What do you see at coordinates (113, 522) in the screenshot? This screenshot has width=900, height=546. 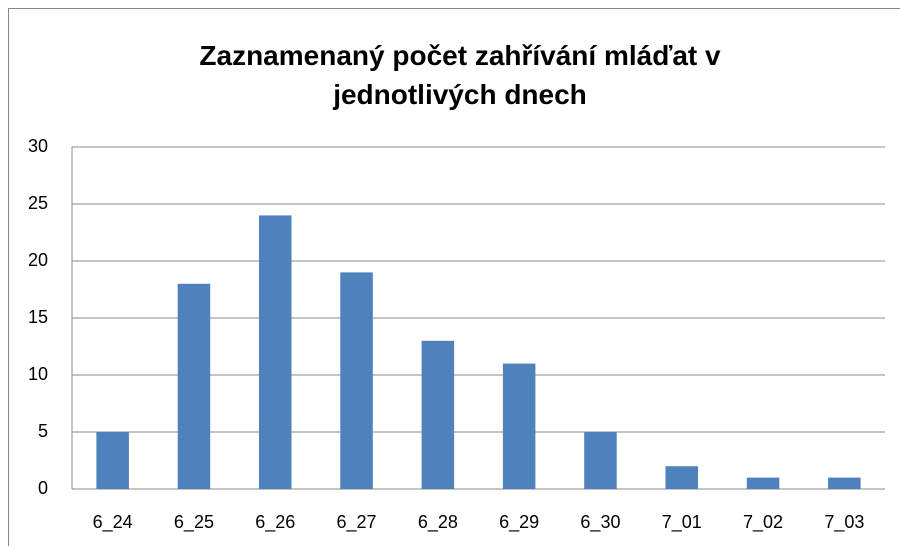 I see `x-tick-label: 6_24` at bounding box center [113, 522].